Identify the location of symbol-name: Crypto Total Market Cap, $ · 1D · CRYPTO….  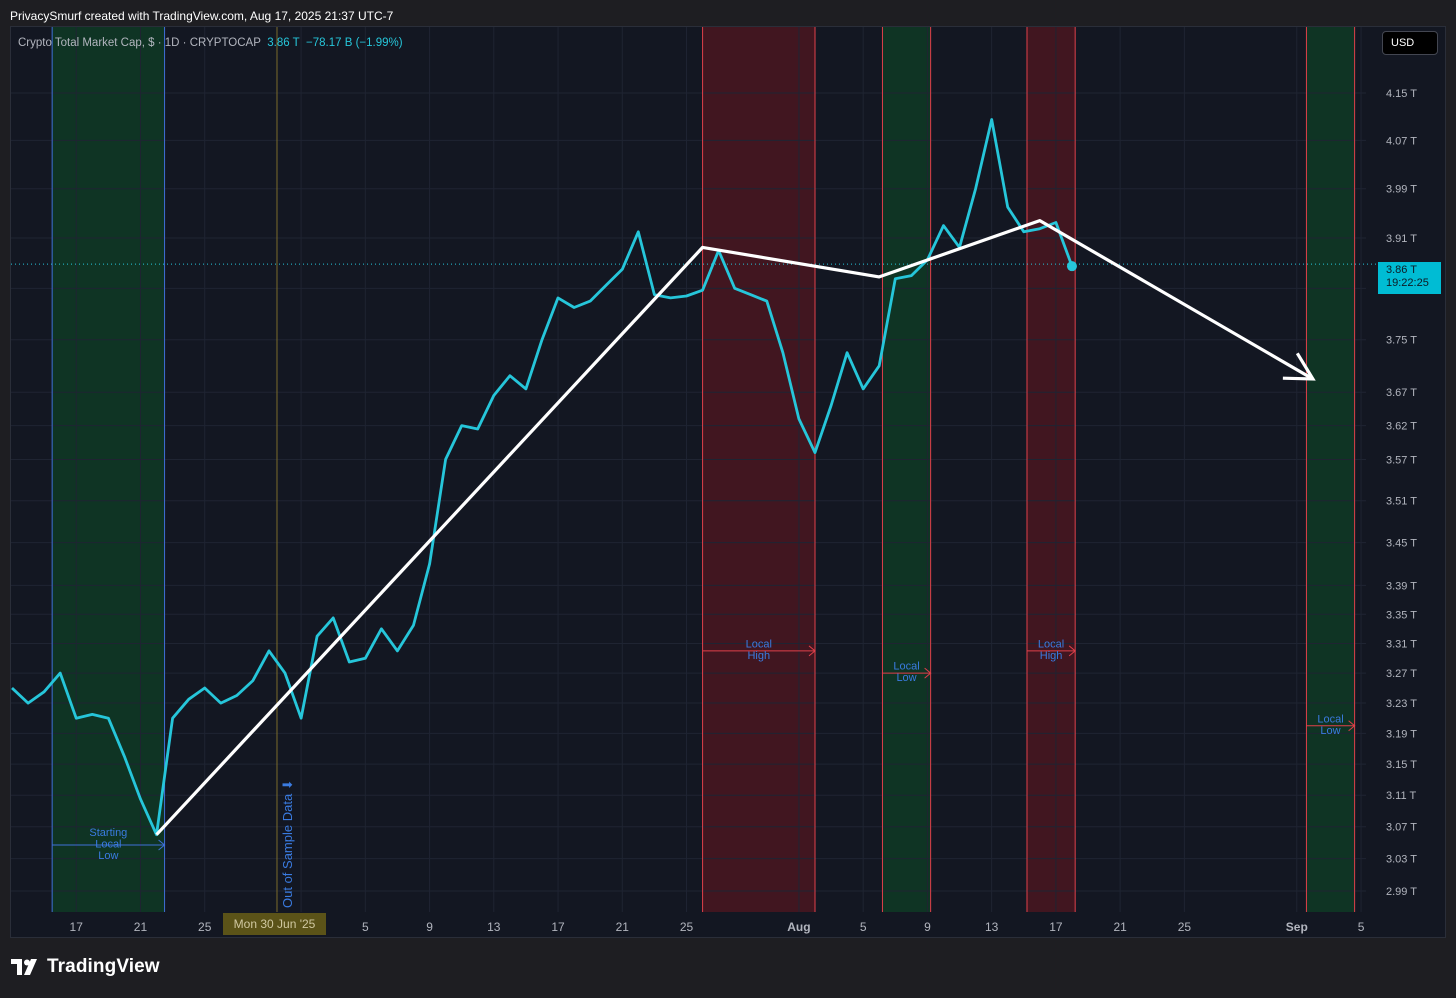
(139, 43).